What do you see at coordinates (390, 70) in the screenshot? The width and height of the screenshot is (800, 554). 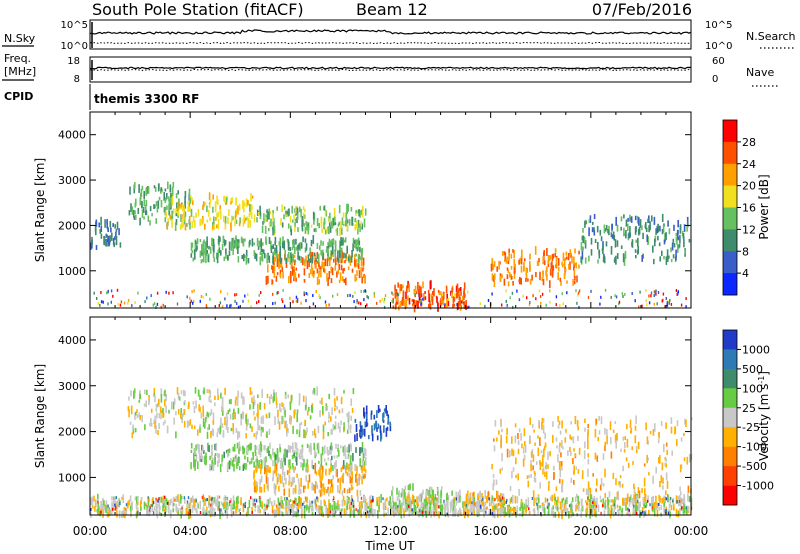 I see `nave-line` at bounding box center [390, 70].